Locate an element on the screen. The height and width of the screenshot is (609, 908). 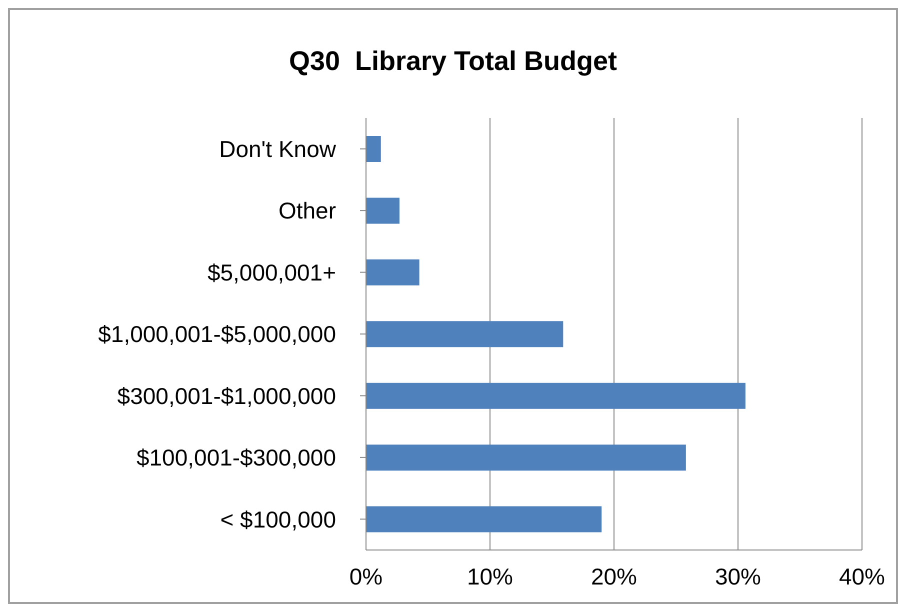
y-tick-label: $5,000,001+ is located at coordinates (271, 272).